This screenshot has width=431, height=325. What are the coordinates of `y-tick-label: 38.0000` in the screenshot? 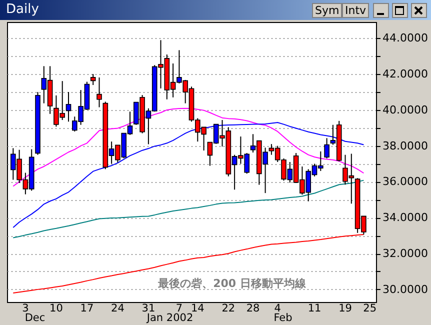 It's located at (405, 145).